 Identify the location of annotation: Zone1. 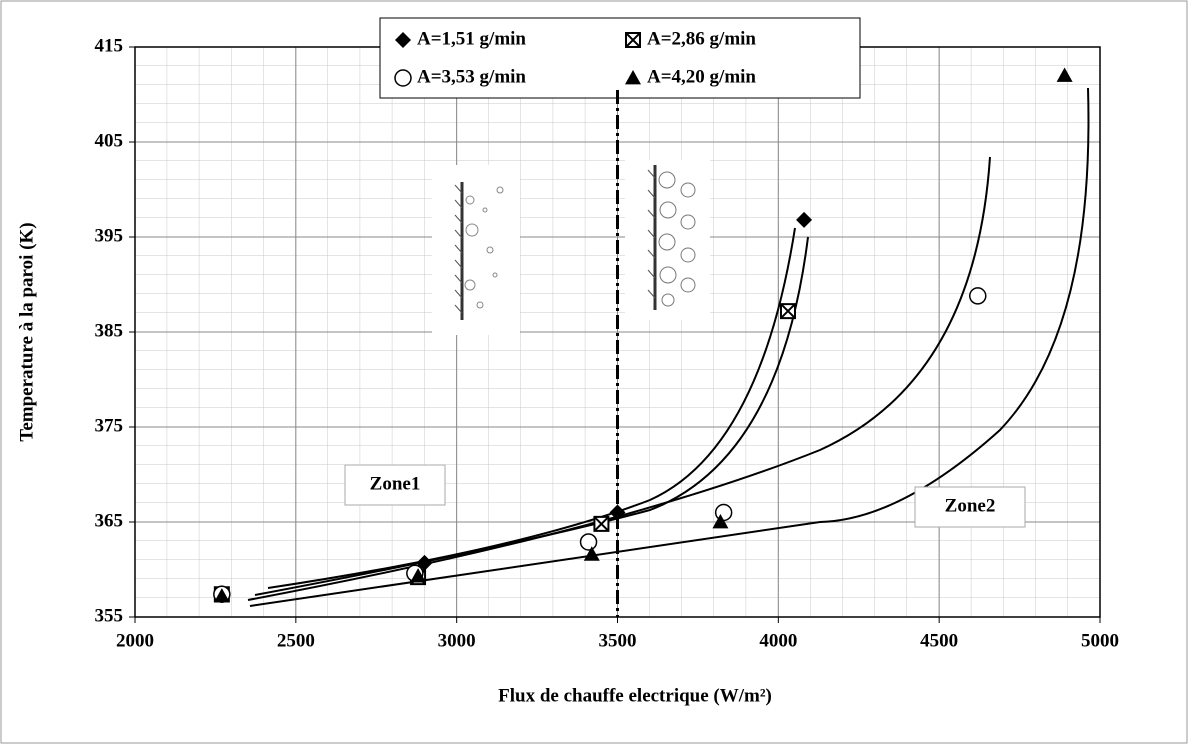
(395, 483).